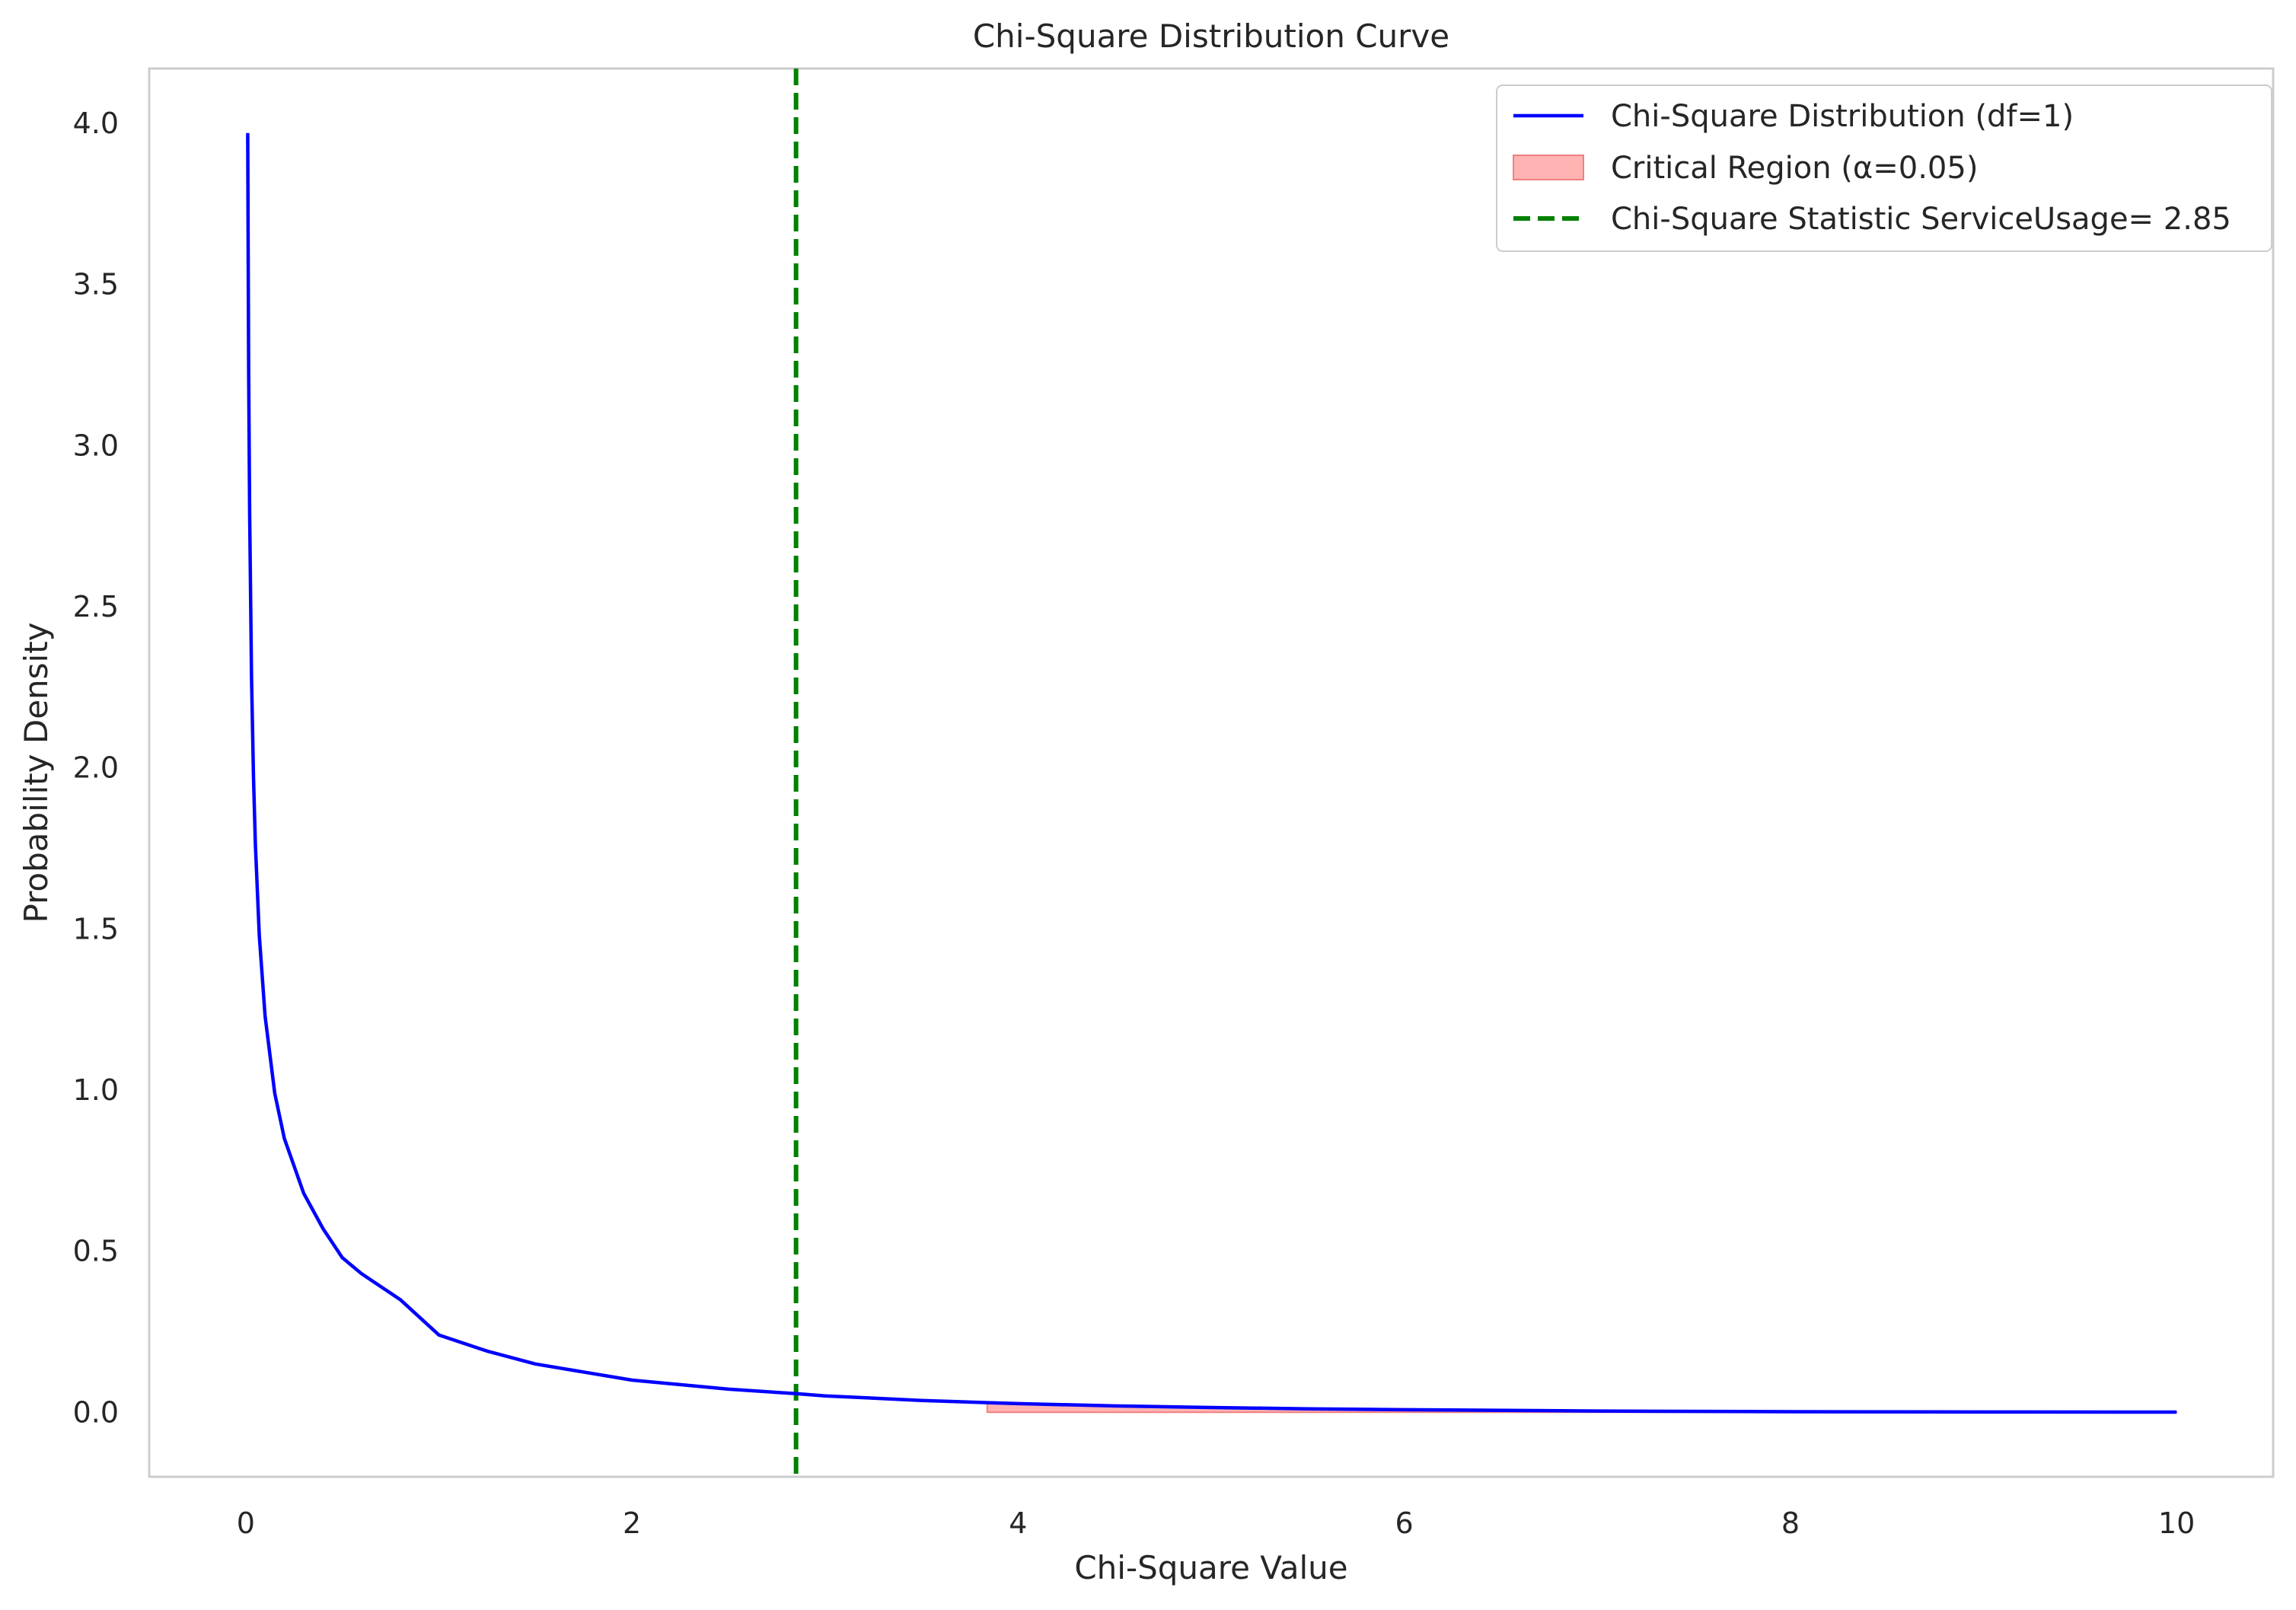  What do you see at coordinates (36, 772) in the screenshot?
I see `y-axis-label: Probability Density` at bounding box center [36, 772].